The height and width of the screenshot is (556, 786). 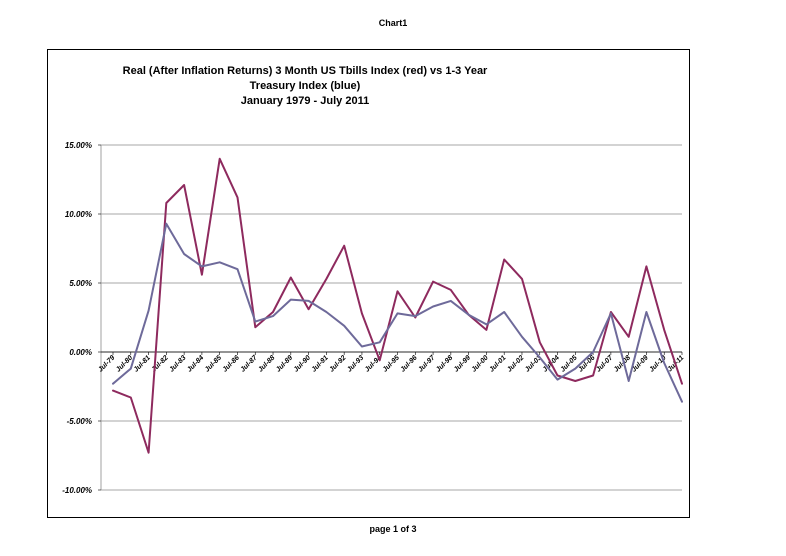 I want to click on x-tick-label: Jul-90, so click(x=302, y=363).